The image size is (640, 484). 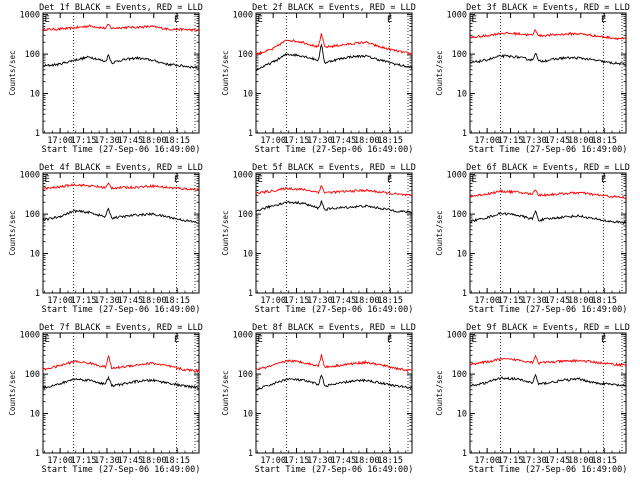 I want to click on panel-title: Det 4f BLACK = Events, RED = LLD, so click(x=121, y=168).